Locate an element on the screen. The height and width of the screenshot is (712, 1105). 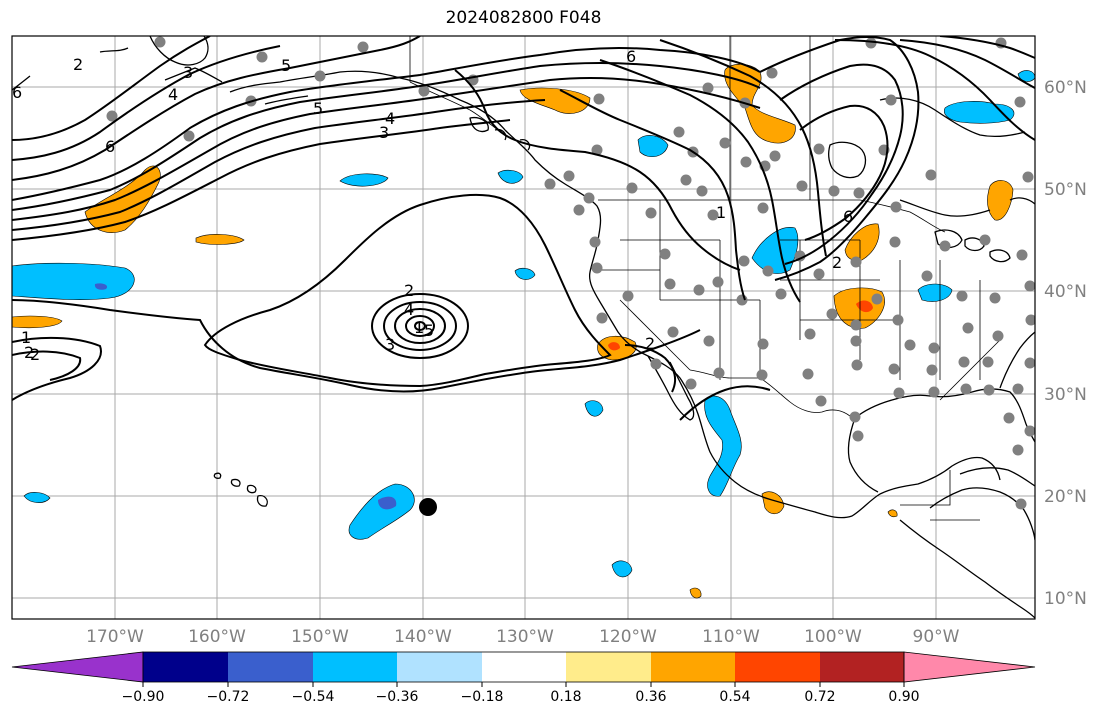
colorbar-tick-label: −0.54 is located at coordinates (313, 697).